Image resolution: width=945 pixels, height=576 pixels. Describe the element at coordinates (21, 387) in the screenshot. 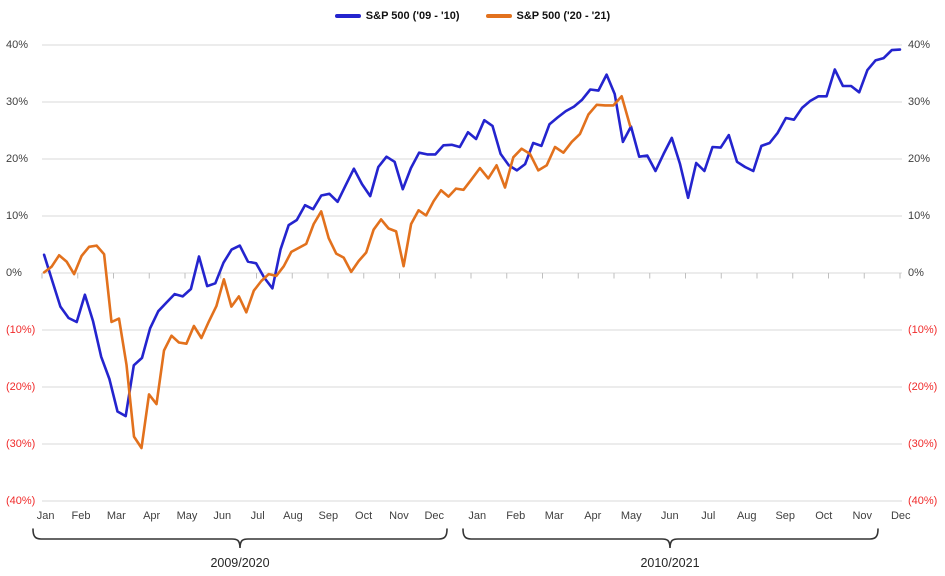

I see `y-axis-label-left: (20%)` at that location.